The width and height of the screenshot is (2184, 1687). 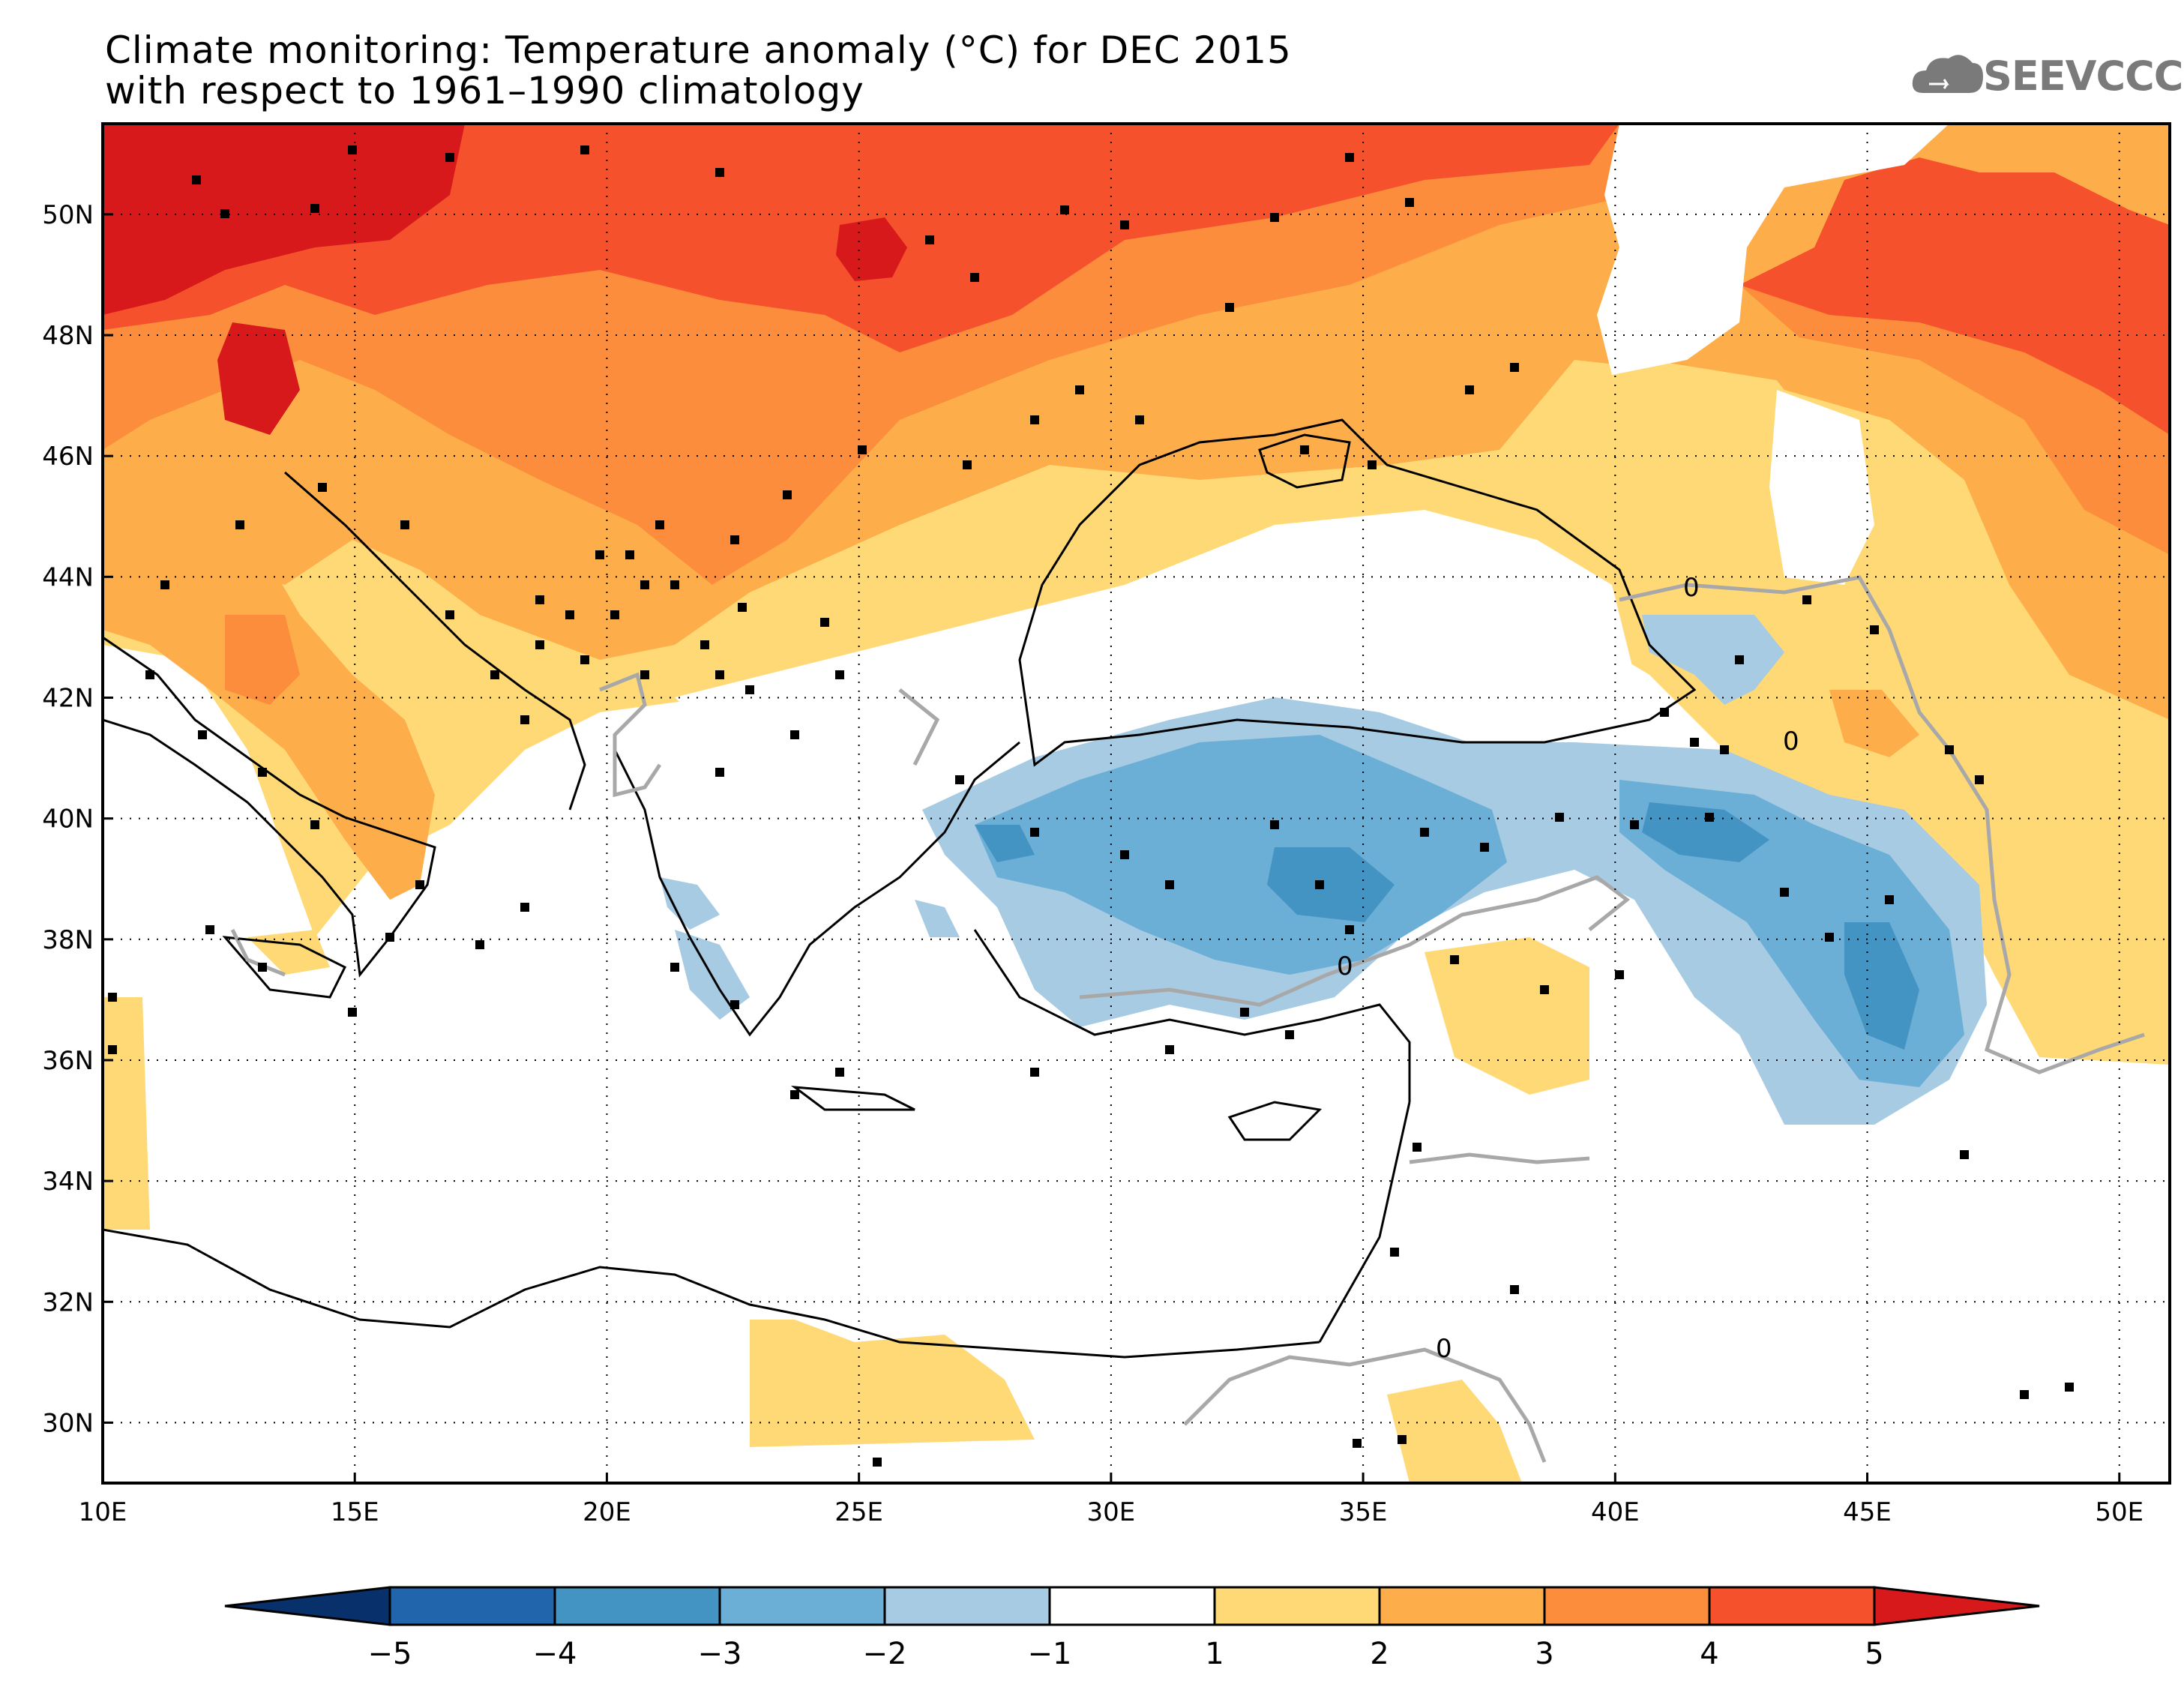 I want to click on colorbar-label: −3, so click(x=720, y=1654).